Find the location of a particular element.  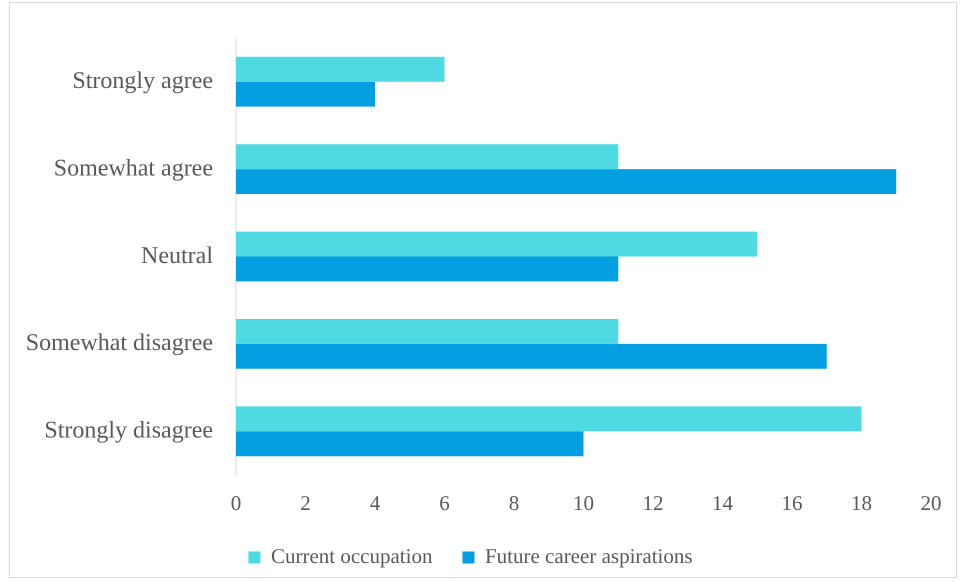

y-tick-label: Strongly disagree is located at coordinates (128, 431).